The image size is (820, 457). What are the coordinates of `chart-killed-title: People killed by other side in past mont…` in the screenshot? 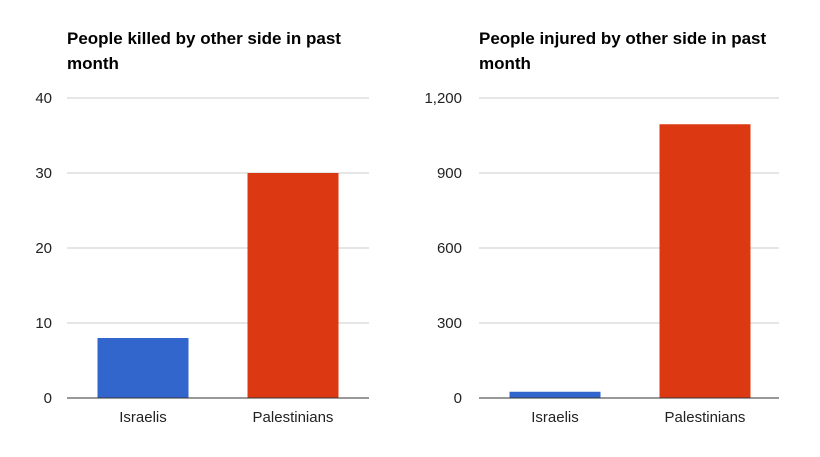 It's located at (204, 51).